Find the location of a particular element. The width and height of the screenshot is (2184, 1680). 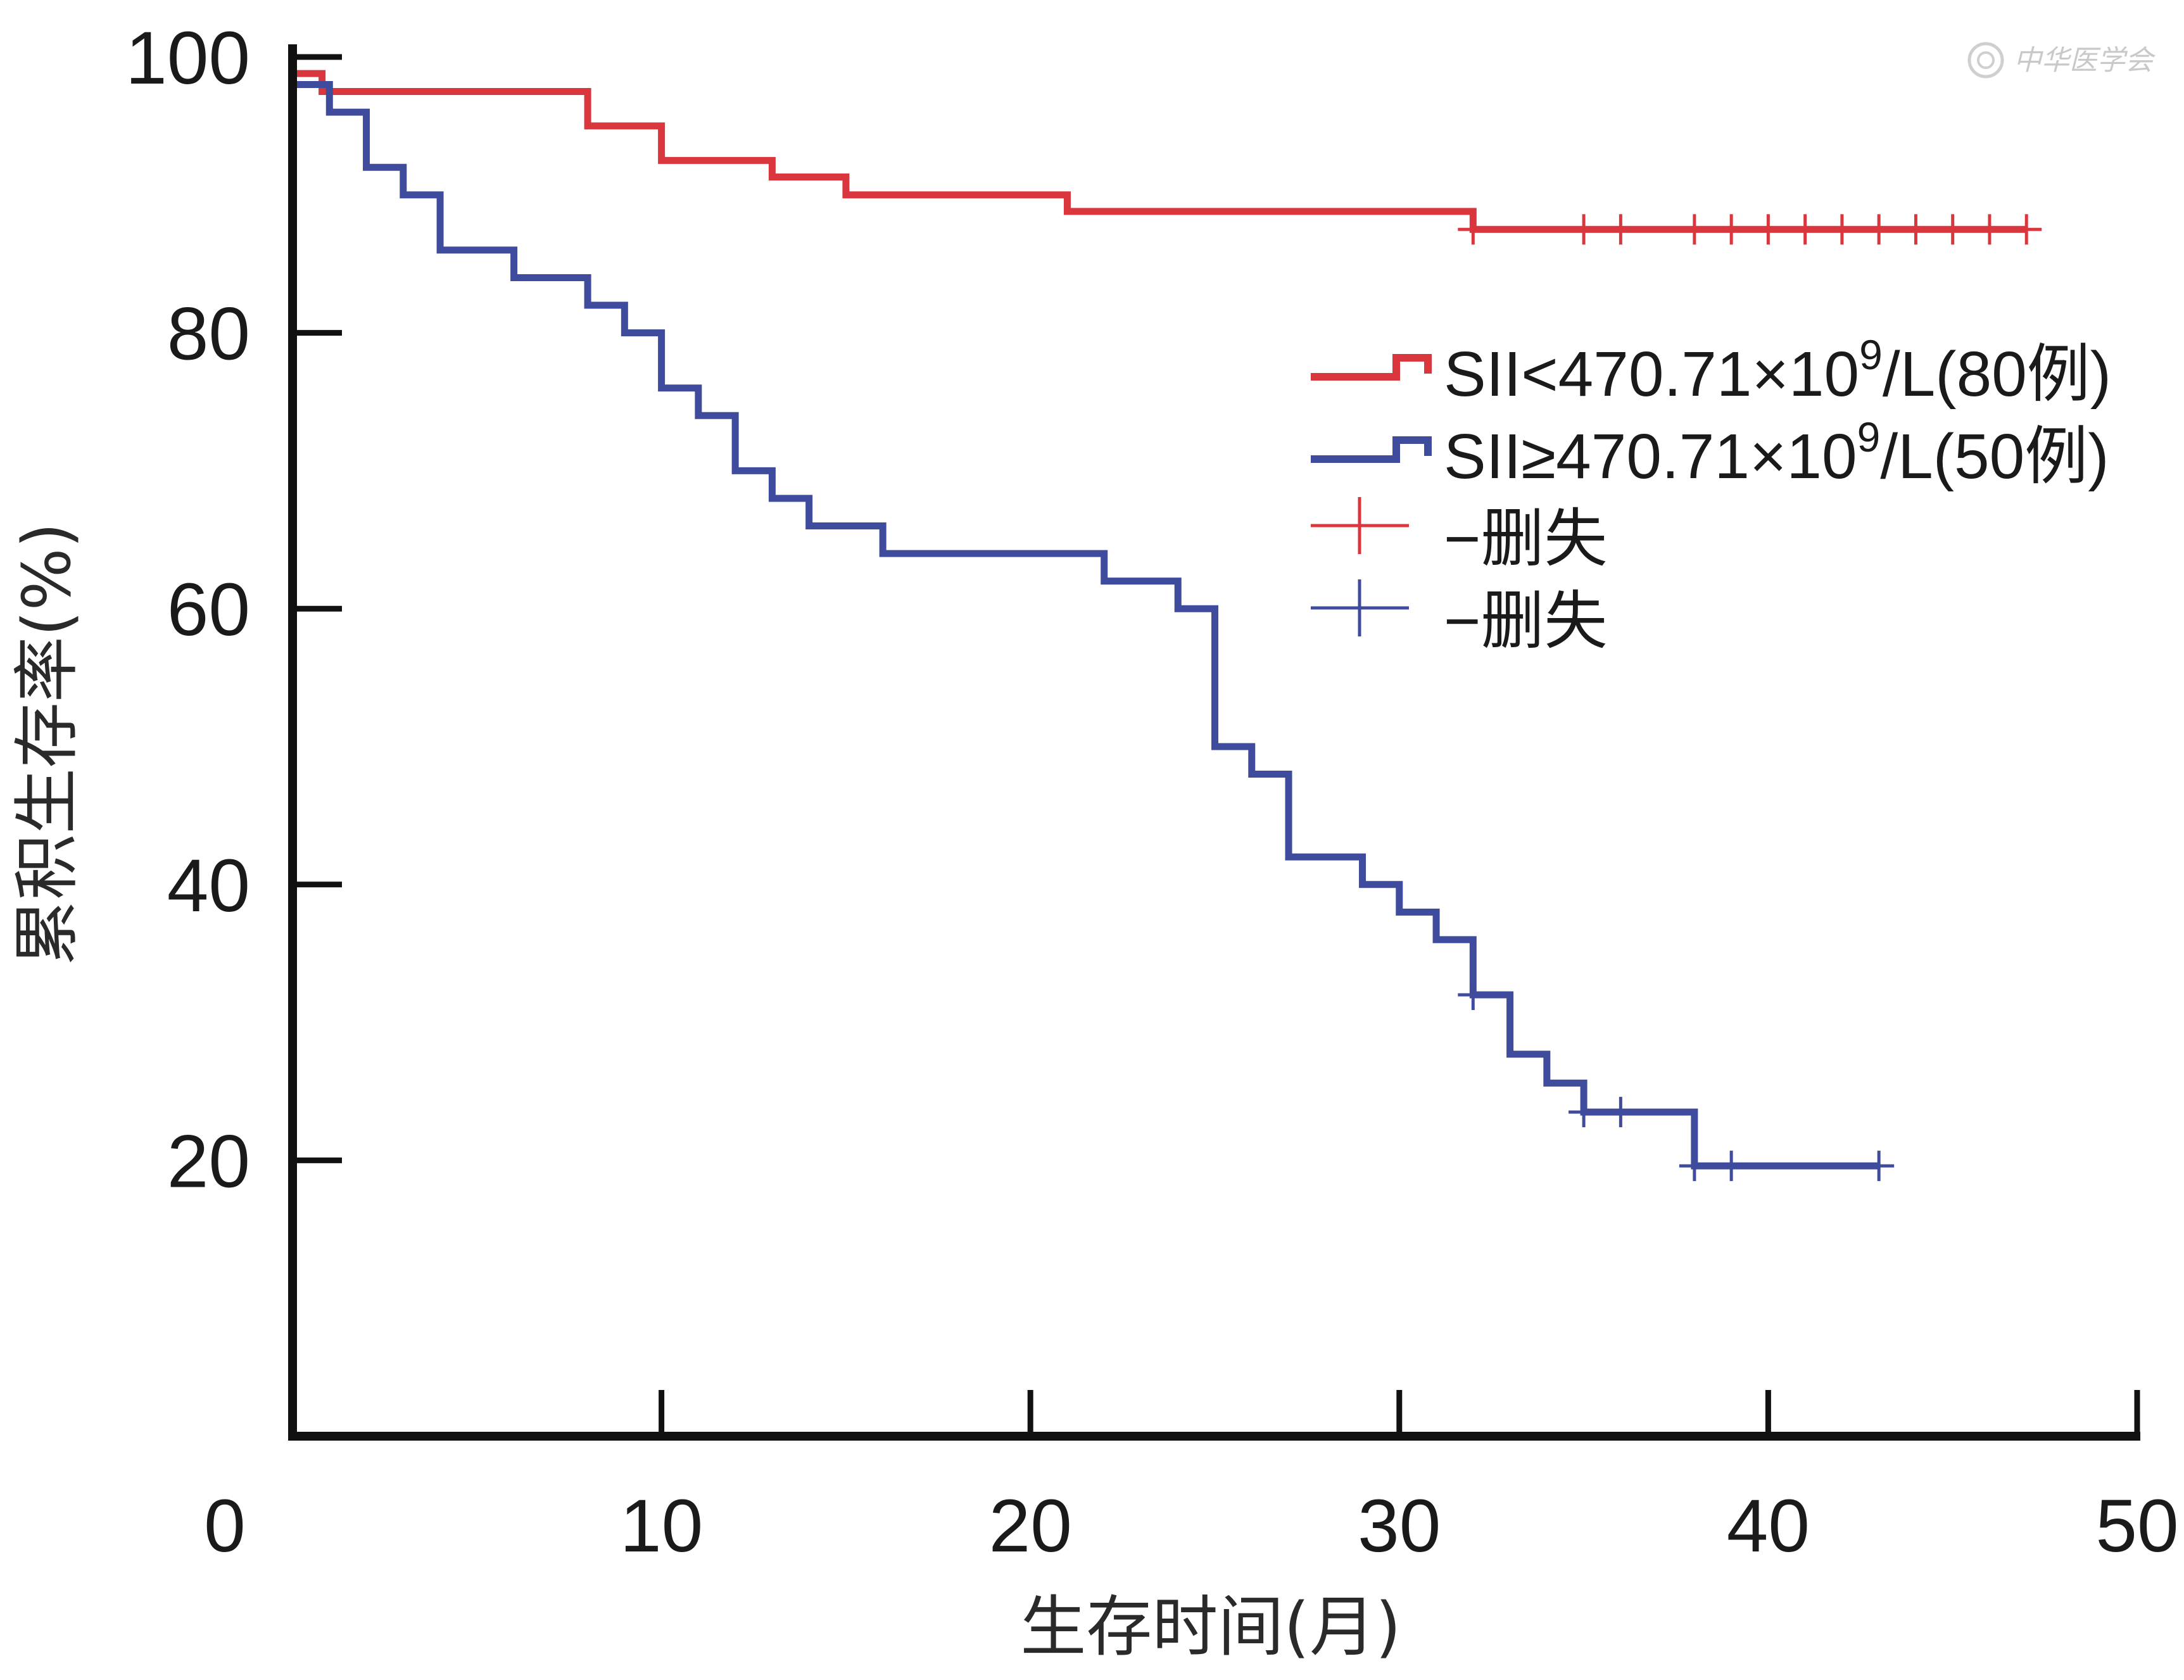

y-tick-label: 100 is located at coordinates (187, 58).